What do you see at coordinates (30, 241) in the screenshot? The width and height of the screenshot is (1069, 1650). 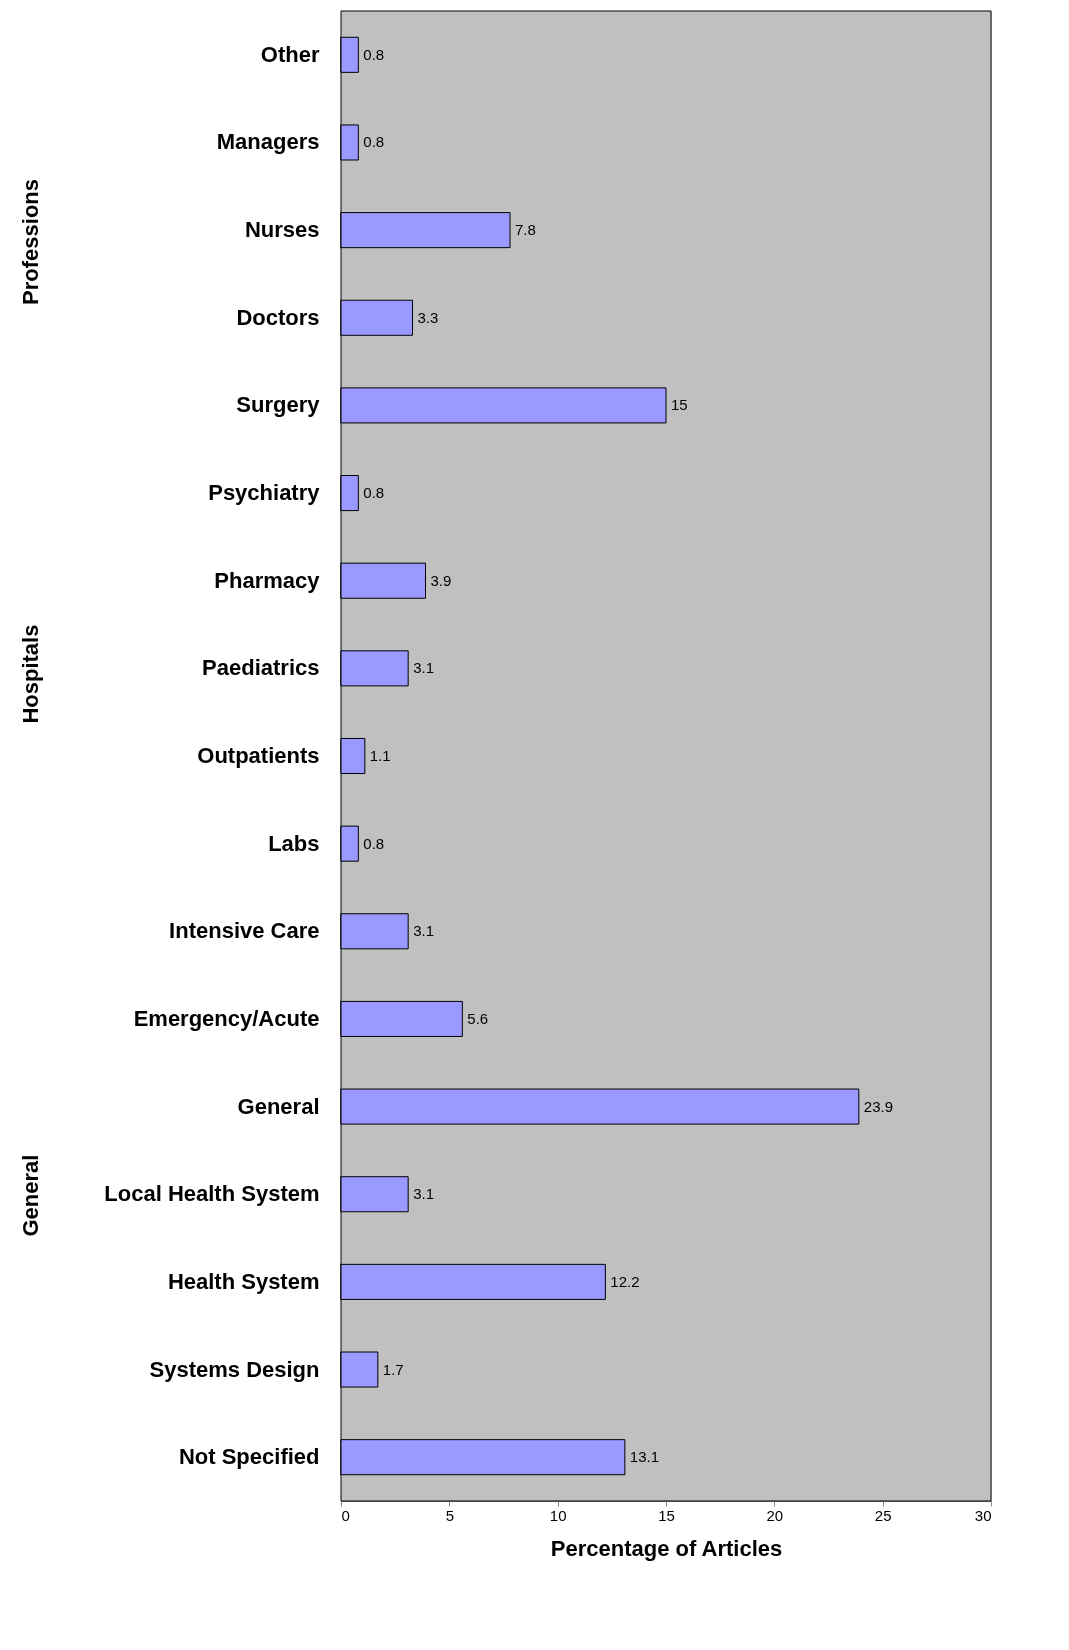 I see `text: Professions` at bounding box center [30, 241].